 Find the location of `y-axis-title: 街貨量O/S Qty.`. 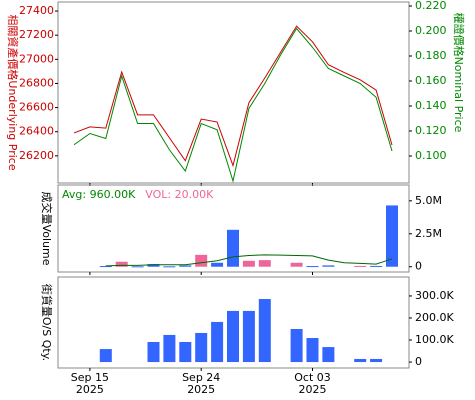

y-axis-title: 街貨量O/S Qty. is located at coordinates (47, 322).